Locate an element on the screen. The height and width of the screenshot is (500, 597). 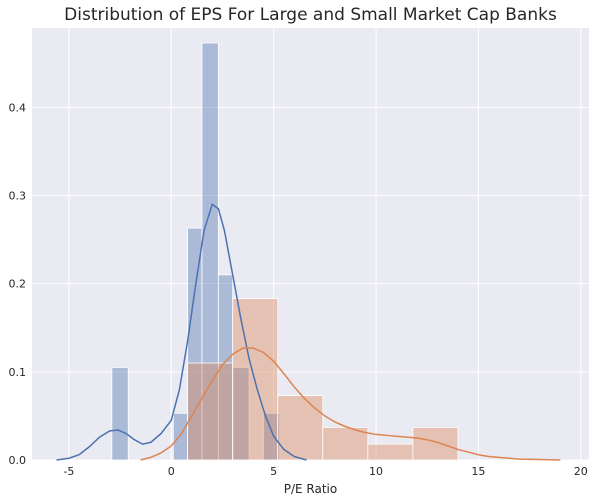
x-tick-label: 10 is located at coordinates (376, 471).